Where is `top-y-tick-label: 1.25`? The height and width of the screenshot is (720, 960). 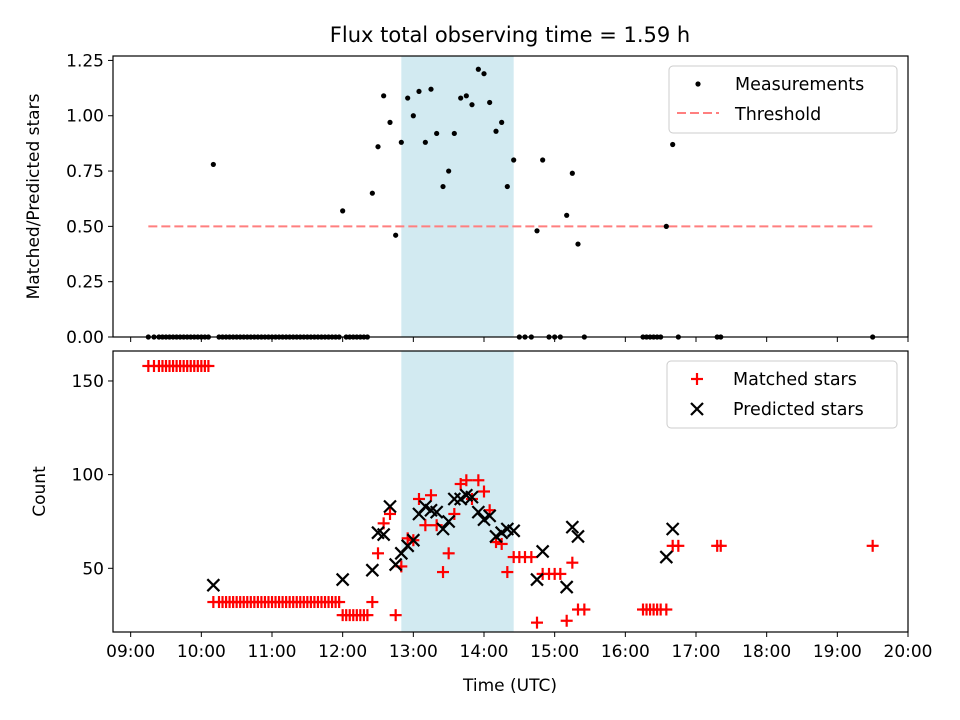
top-y-tick-label: 1.25 is located at coordinates (85, 61).